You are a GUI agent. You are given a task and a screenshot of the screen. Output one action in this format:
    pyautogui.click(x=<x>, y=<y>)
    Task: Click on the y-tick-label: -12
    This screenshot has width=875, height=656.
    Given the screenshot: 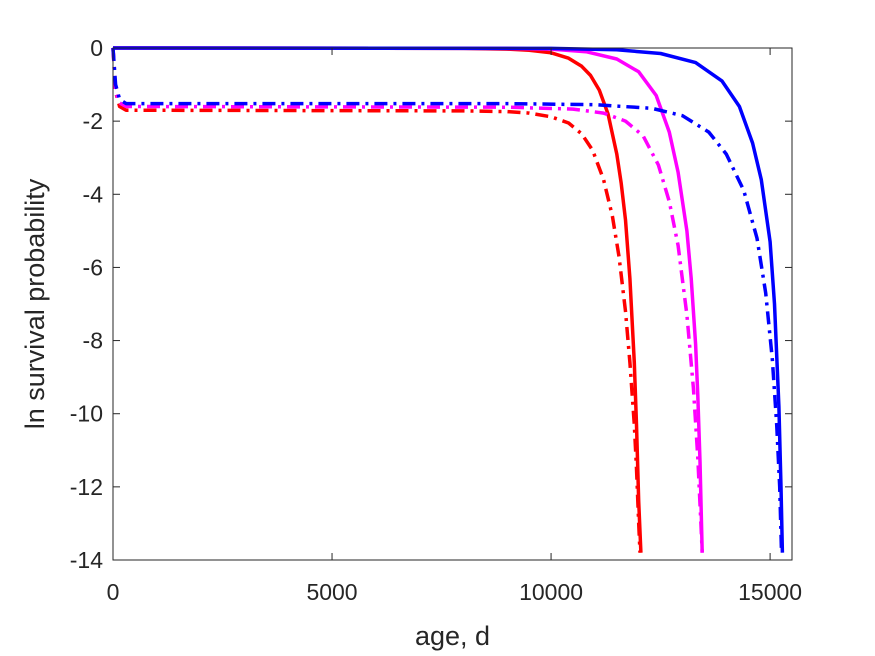 What is the action you would take?
    pyautogui.click(x=86, y=487)
    